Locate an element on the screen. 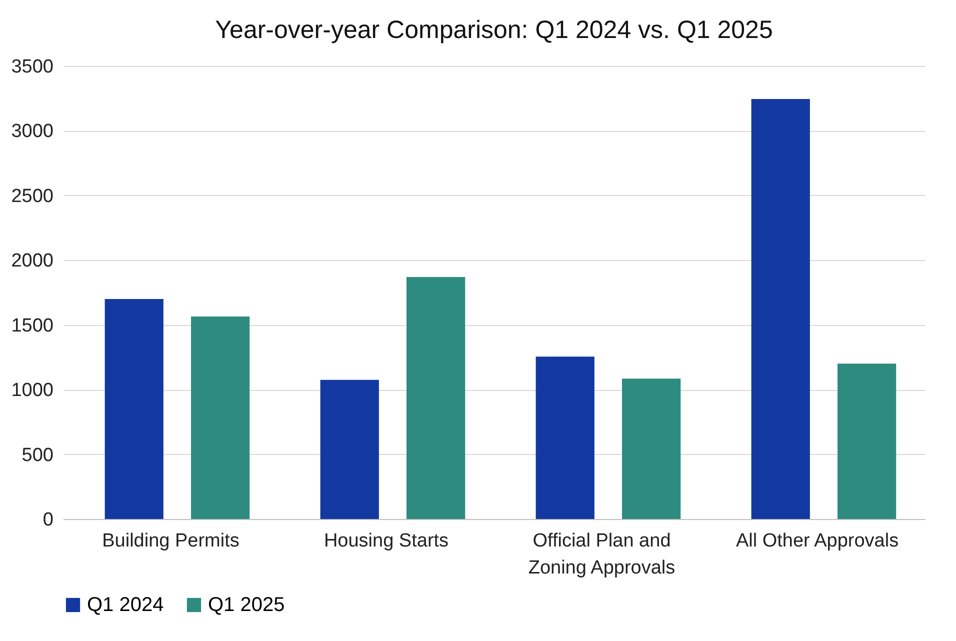 The height and width of the screenshot is (641, 956). x-tick-label: All Other Approvals is located at coordinates (817, 541).